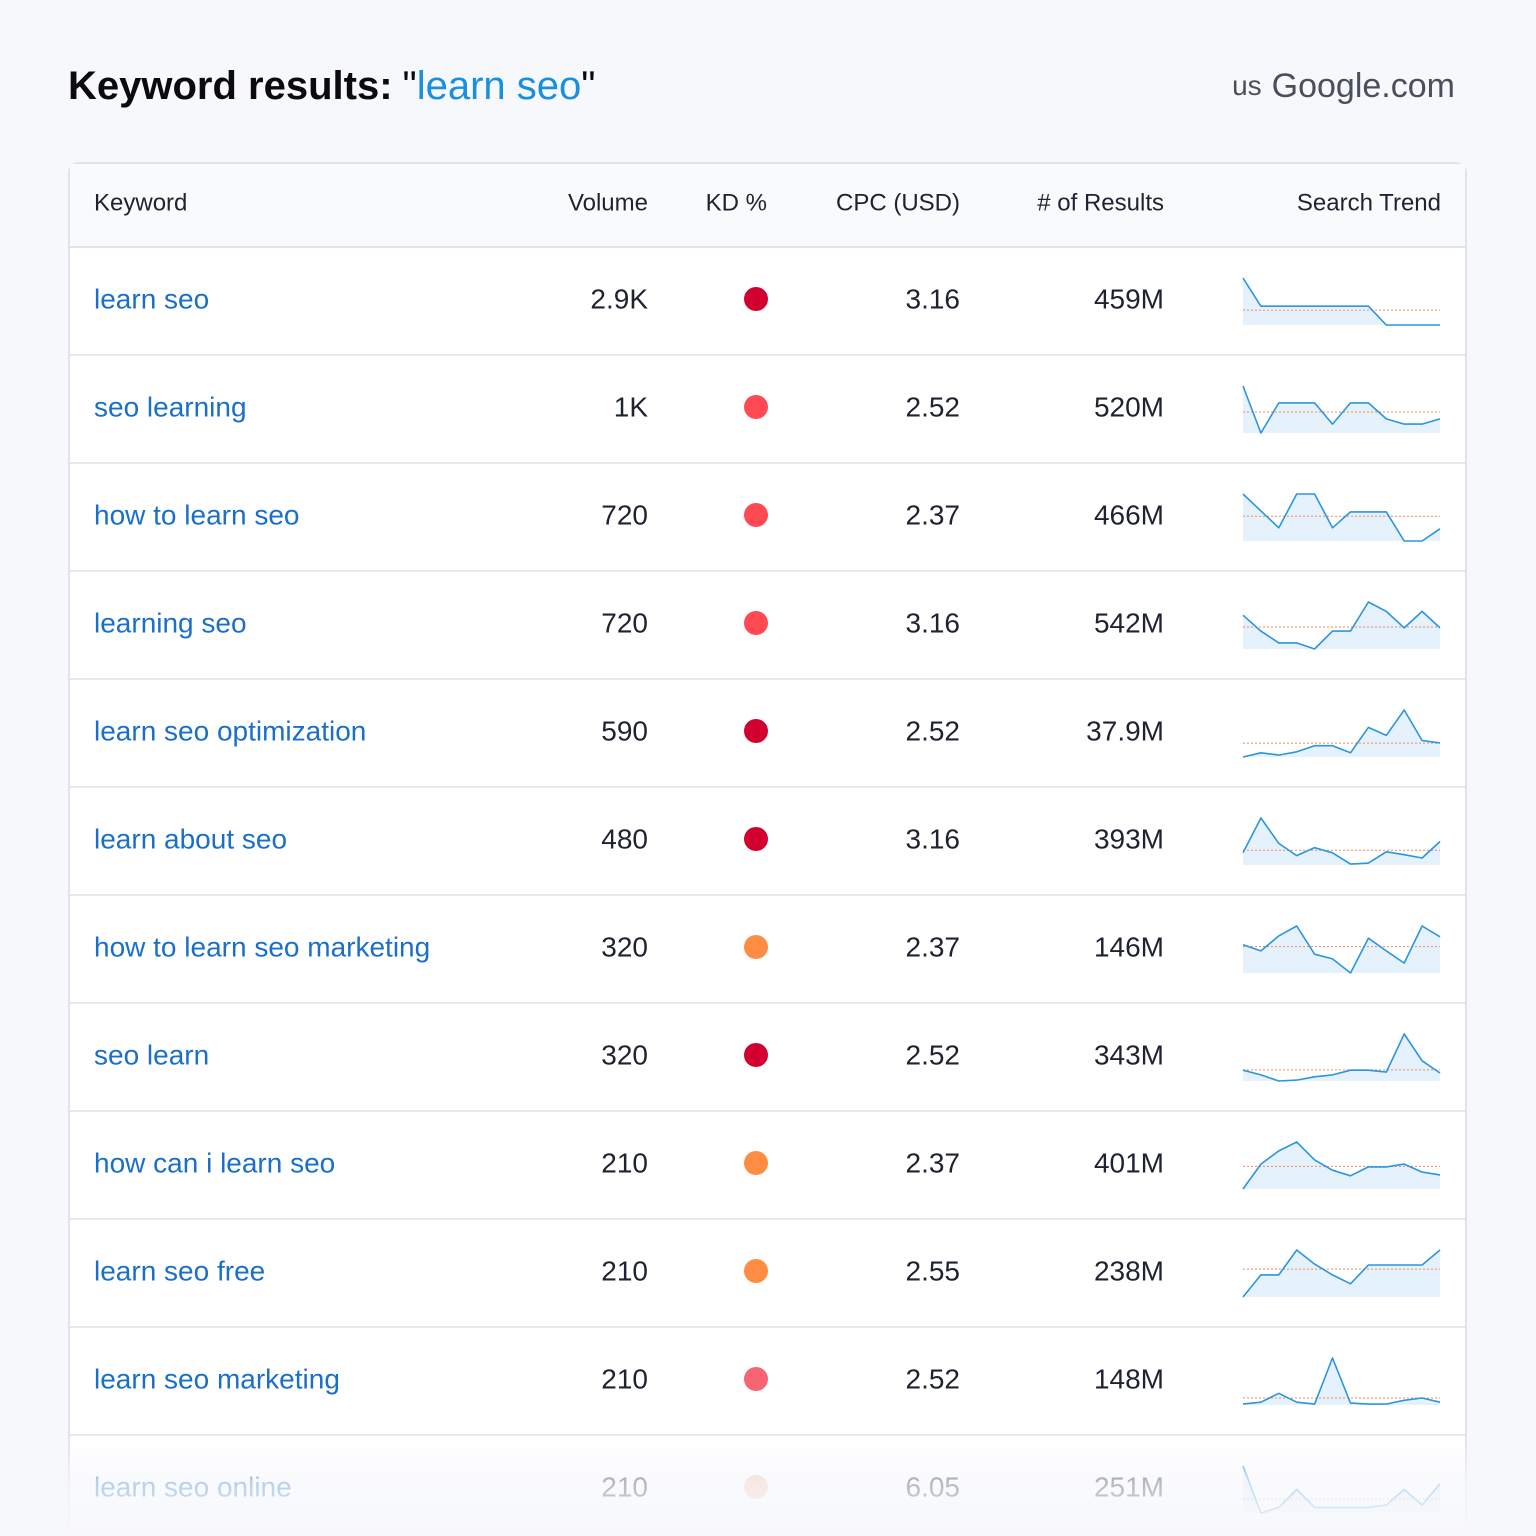  Describe the element at coordinates (1369, 202) in the screenshot. I see `column-header: Search Trend` at that location.